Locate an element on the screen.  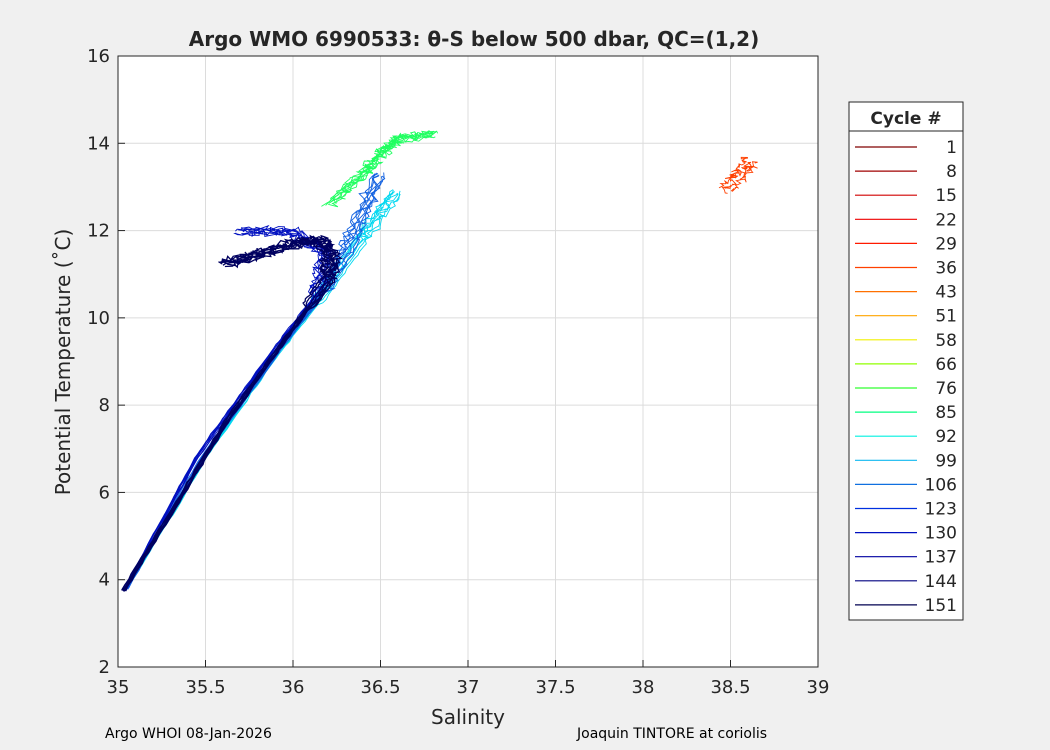
y-tick-label: 10 is located at coordinates (98, 318).